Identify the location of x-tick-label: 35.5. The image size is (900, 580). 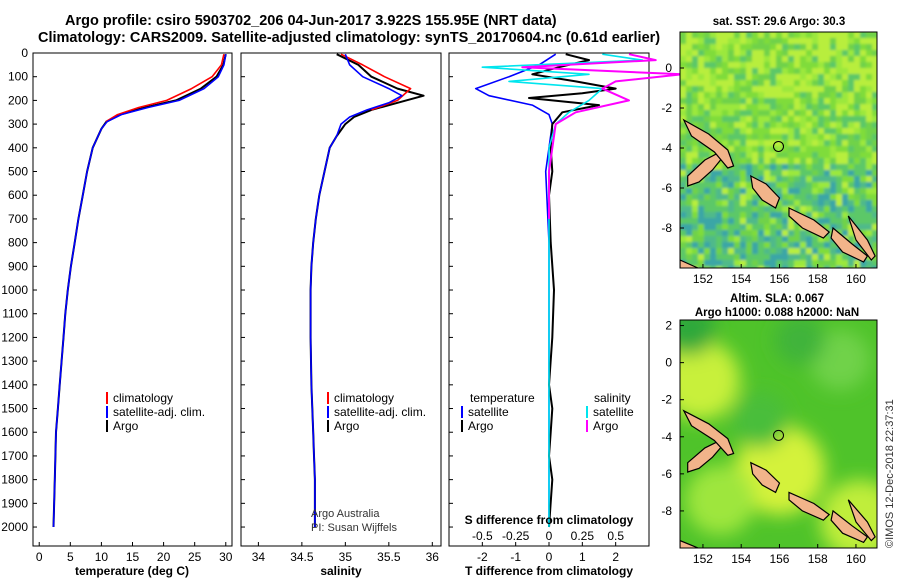
(389, 557).